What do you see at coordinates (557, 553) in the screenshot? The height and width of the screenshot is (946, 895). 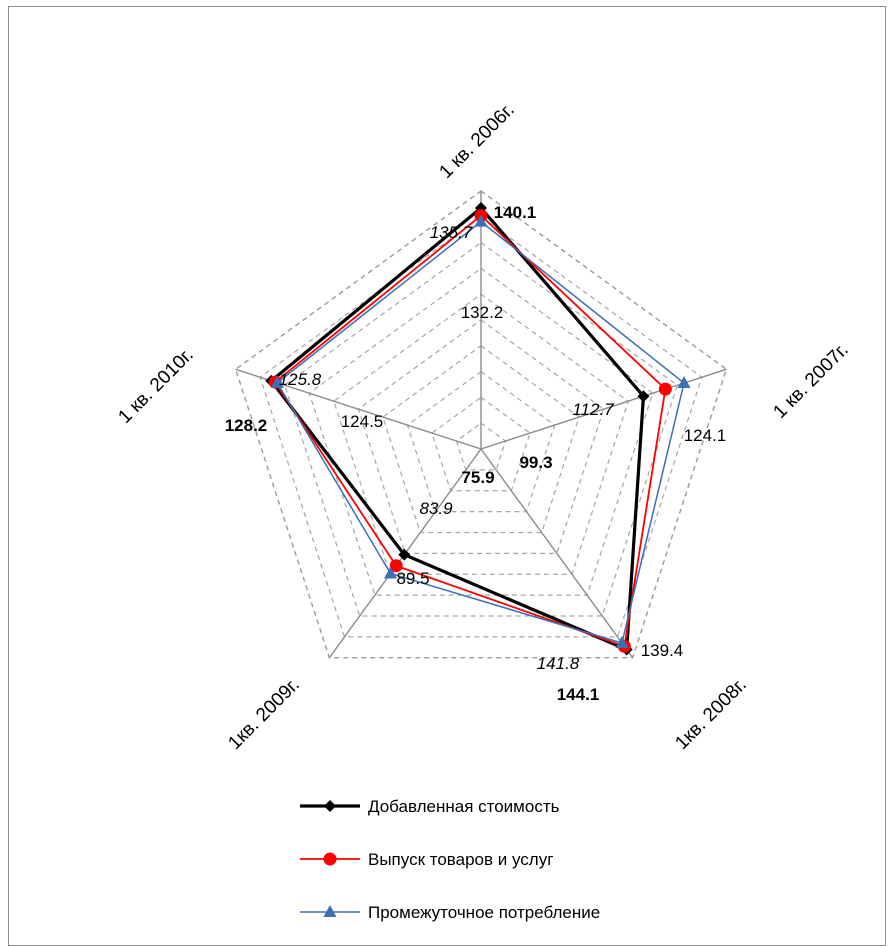 I see `axis-spoke` at bounding box center [557, 553].